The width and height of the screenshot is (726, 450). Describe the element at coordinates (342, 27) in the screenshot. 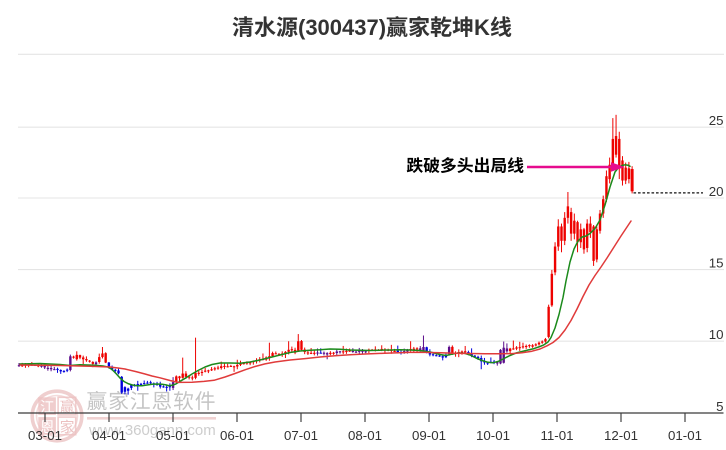

I see `svg-text: (300437)` at that location.